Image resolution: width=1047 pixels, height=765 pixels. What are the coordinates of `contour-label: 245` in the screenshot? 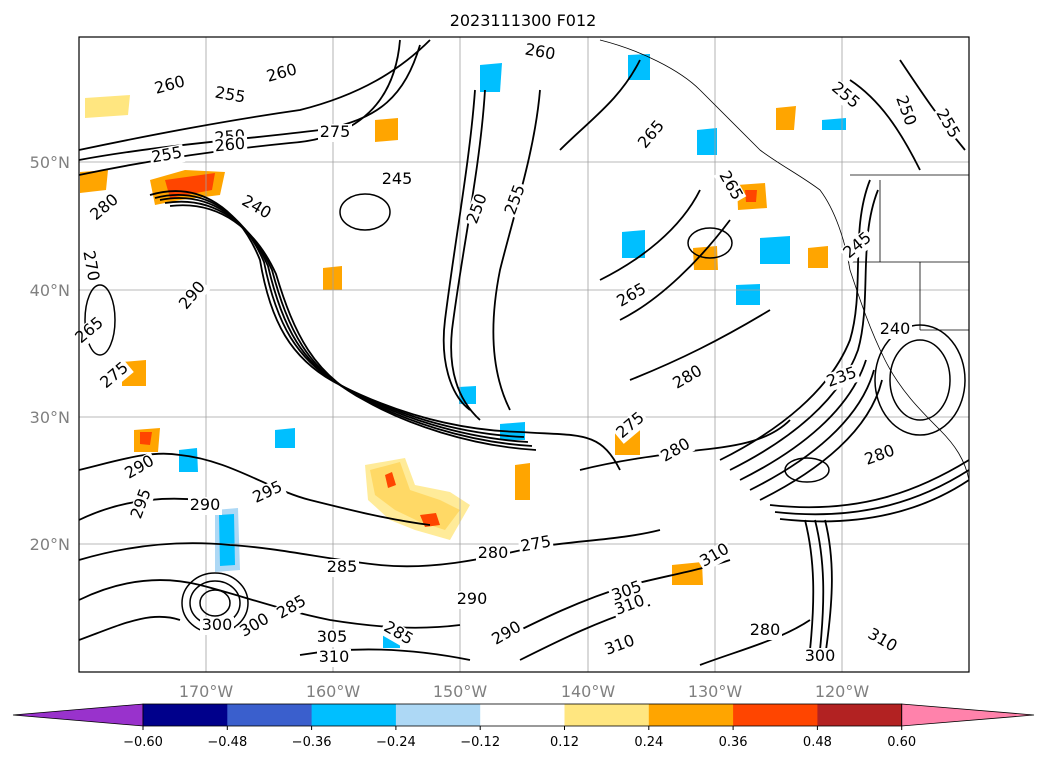 It's located at (397, 178).